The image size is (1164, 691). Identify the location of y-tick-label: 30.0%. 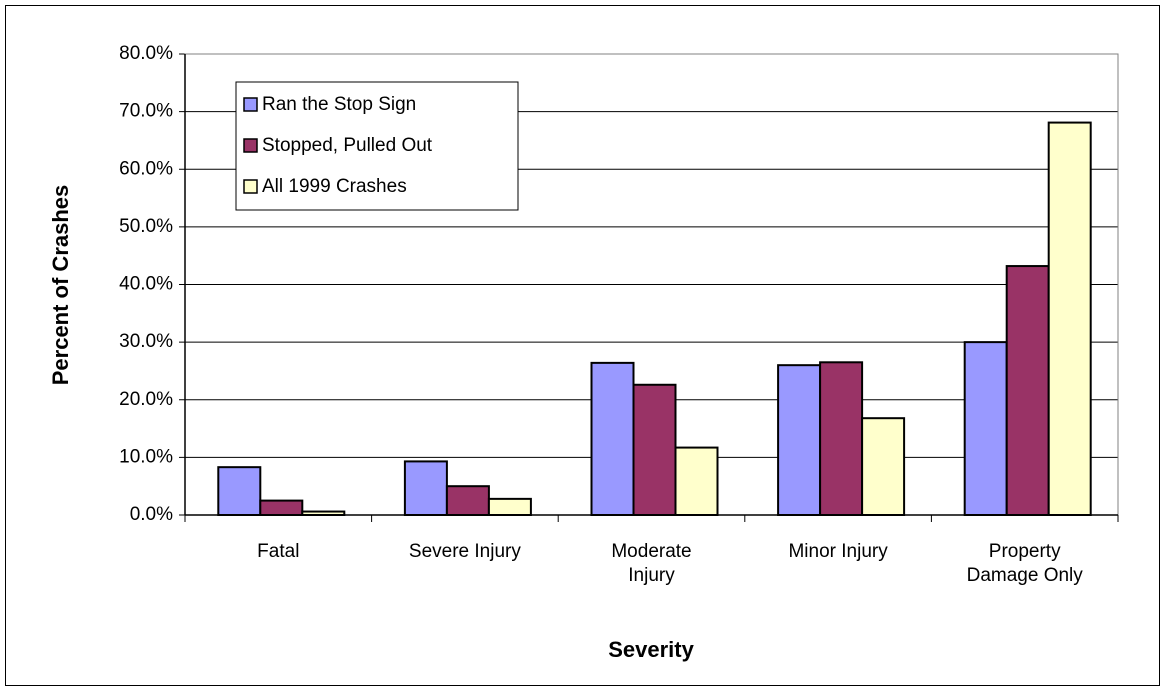
(146, 341).